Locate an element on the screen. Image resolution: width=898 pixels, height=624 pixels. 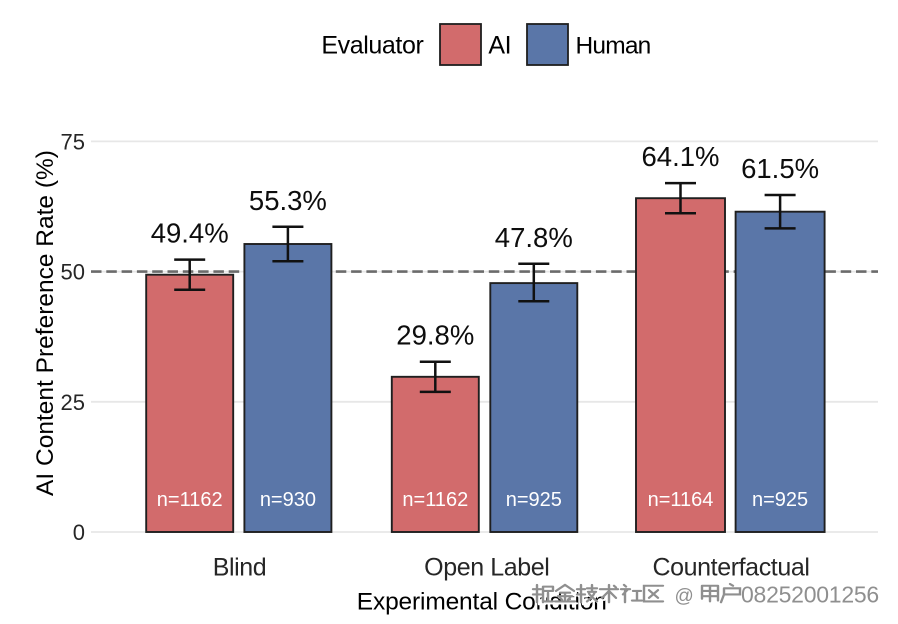
svg-text: Evaluator is located at coordinates (372, 45).